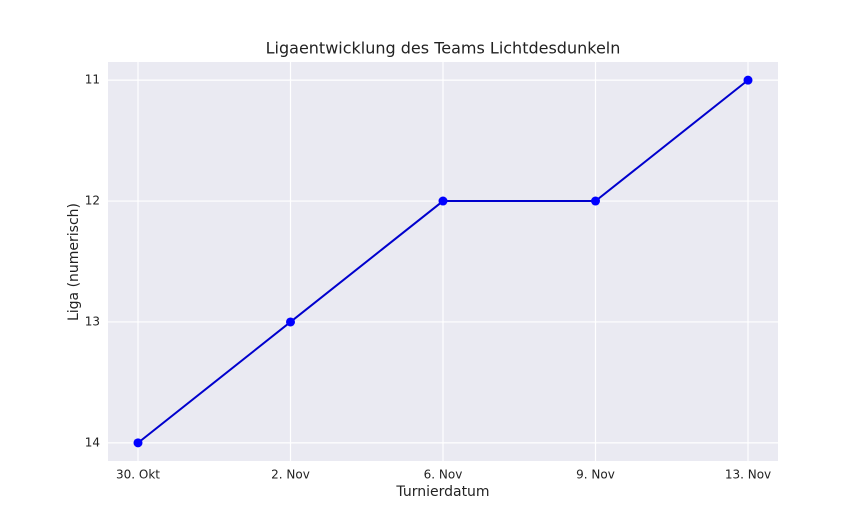 This screenshot has width=864, height=518. What do you see at coordinates (92, 442) in the screenshot?
I see `y-tick-label: 14` at bounding box center [92, 442].